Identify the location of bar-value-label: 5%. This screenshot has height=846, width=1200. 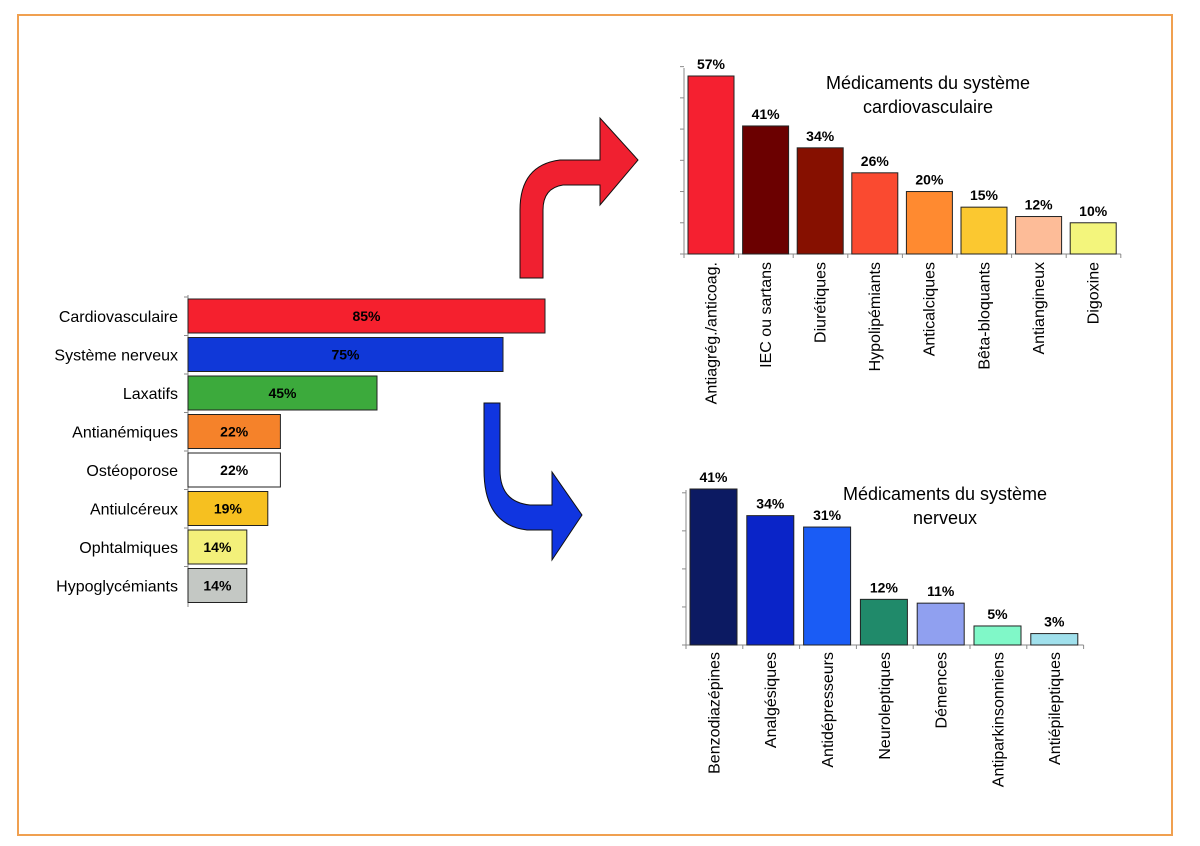
(997, 614).